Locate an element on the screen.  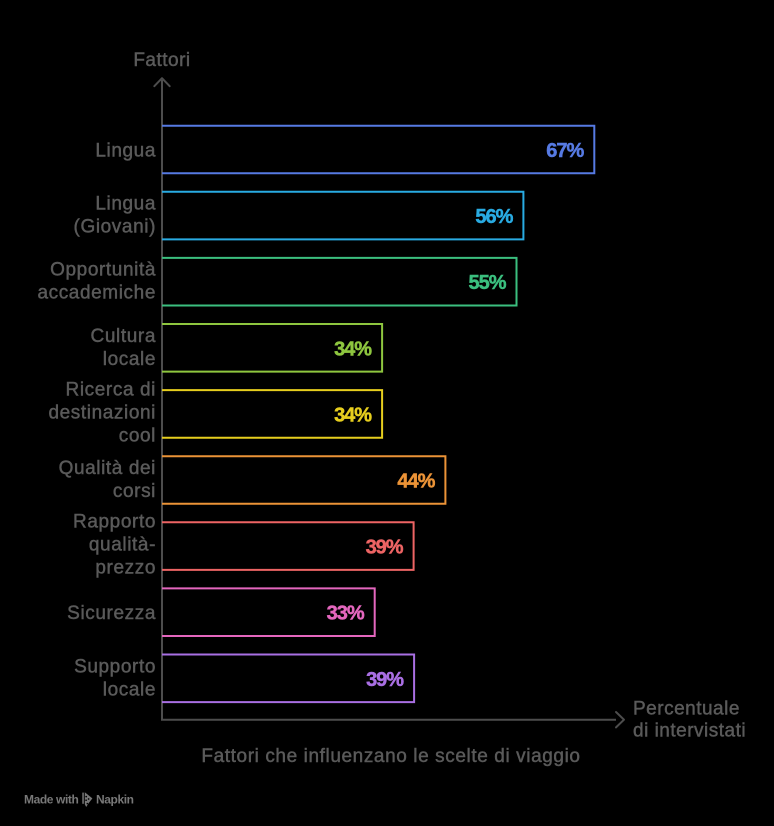
svg-text: 55% is located at coordinates (487, 283).